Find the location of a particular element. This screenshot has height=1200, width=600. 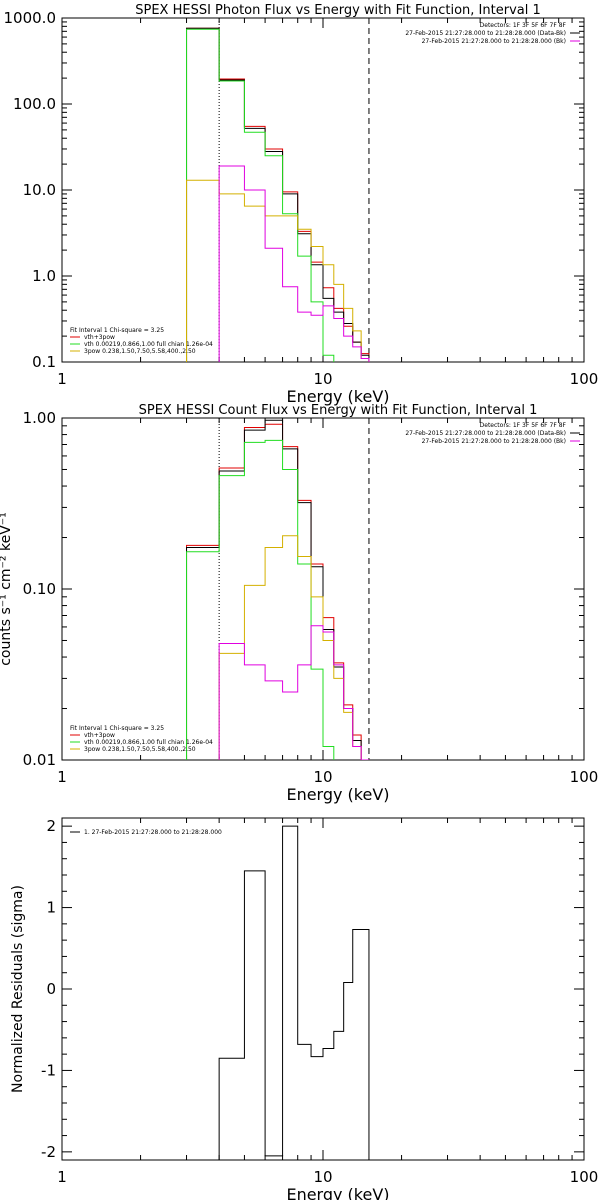

y-tick-label: 100.0 is located at coordinates (34, 104).